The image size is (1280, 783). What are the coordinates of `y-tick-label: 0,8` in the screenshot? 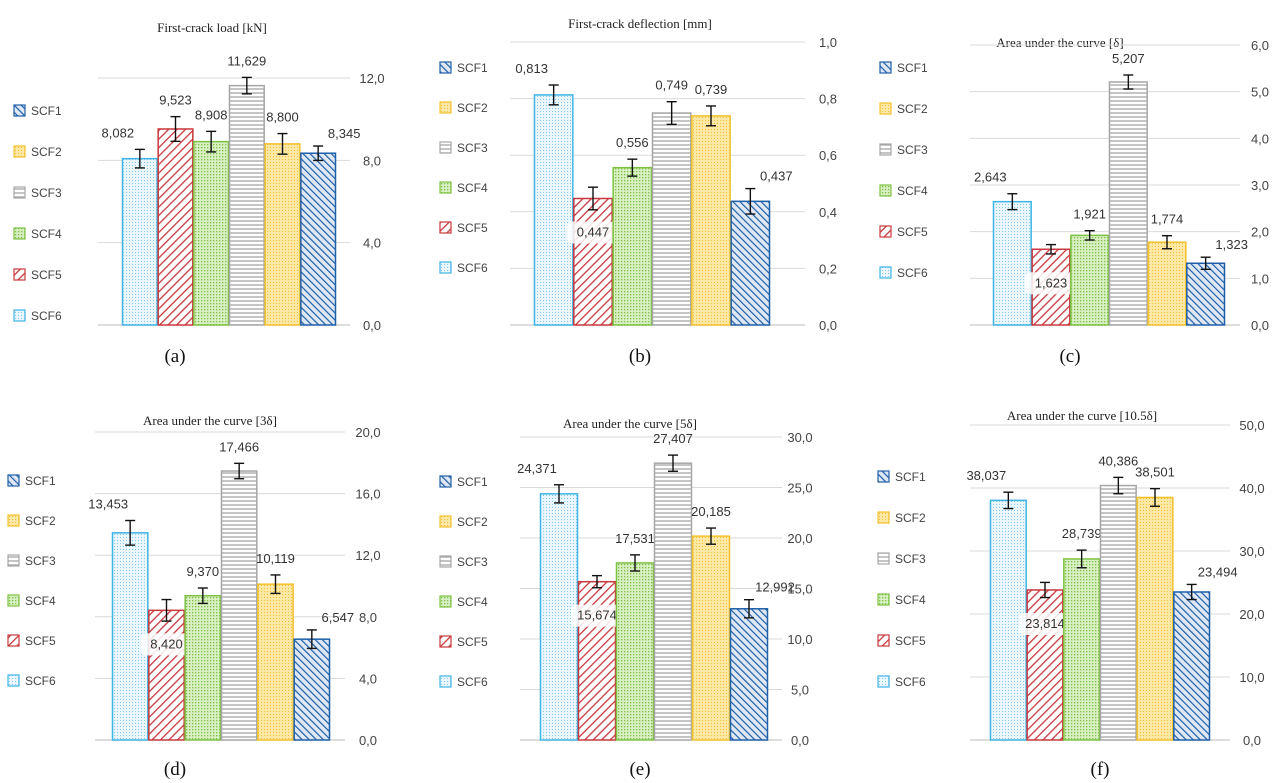 It's located at (828, 99).